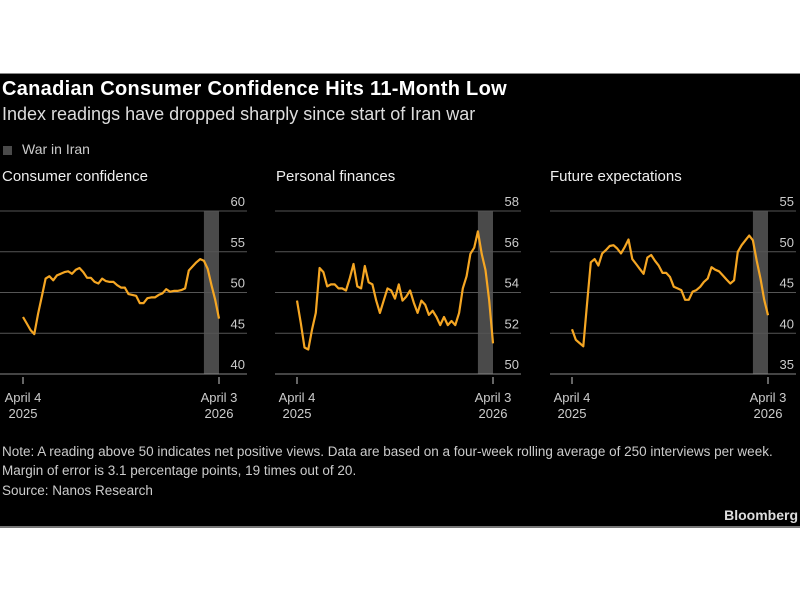  What do you see at coordinates (75, 176) in the screenshot?
I see `panel-title-consumer-confidence: Consumer confidence` at bounding box center [75, 176].